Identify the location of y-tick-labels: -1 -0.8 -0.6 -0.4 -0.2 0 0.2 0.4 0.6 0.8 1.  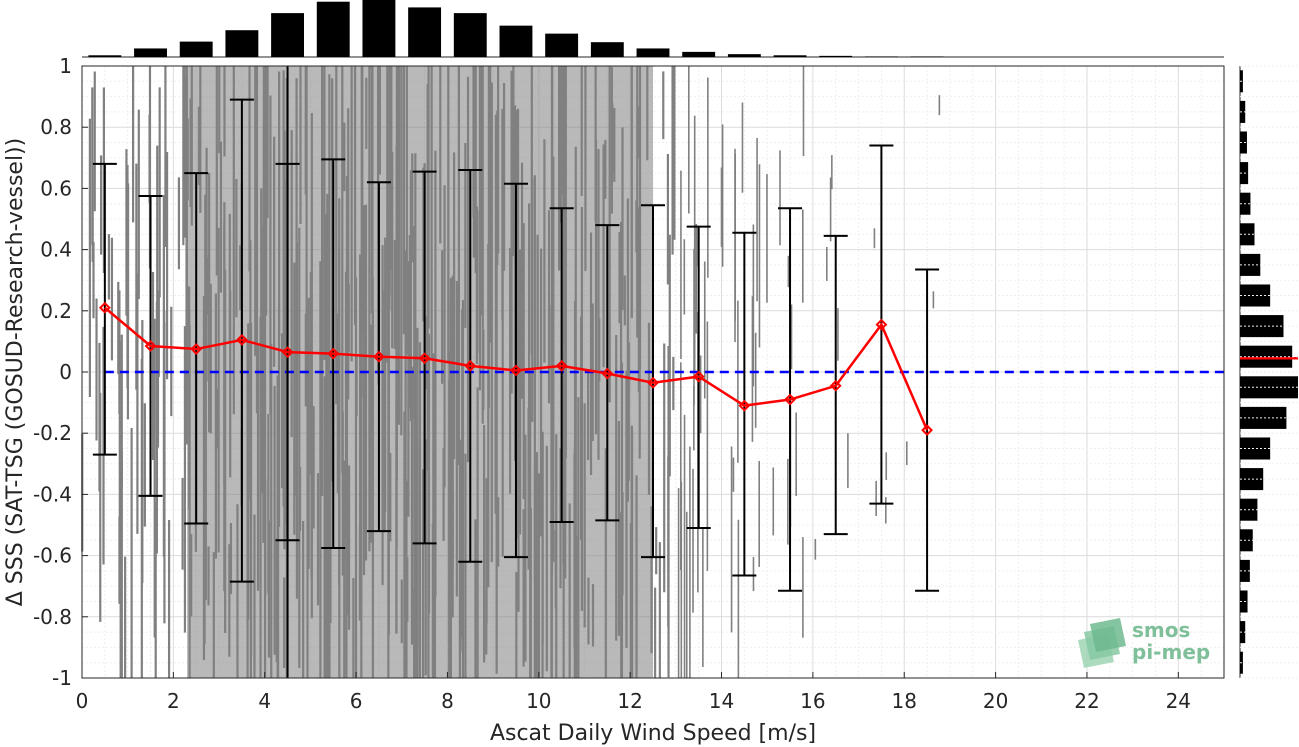
(60, 372).